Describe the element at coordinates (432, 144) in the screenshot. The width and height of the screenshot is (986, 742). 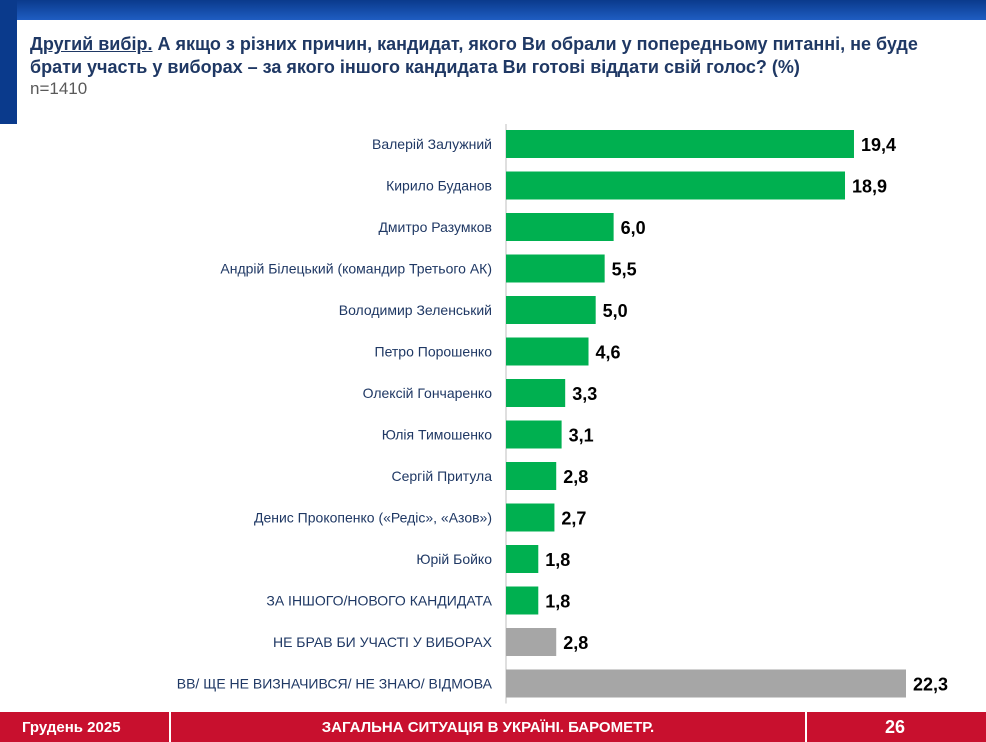
I see `category-label: Валерій Залужний` at that location.